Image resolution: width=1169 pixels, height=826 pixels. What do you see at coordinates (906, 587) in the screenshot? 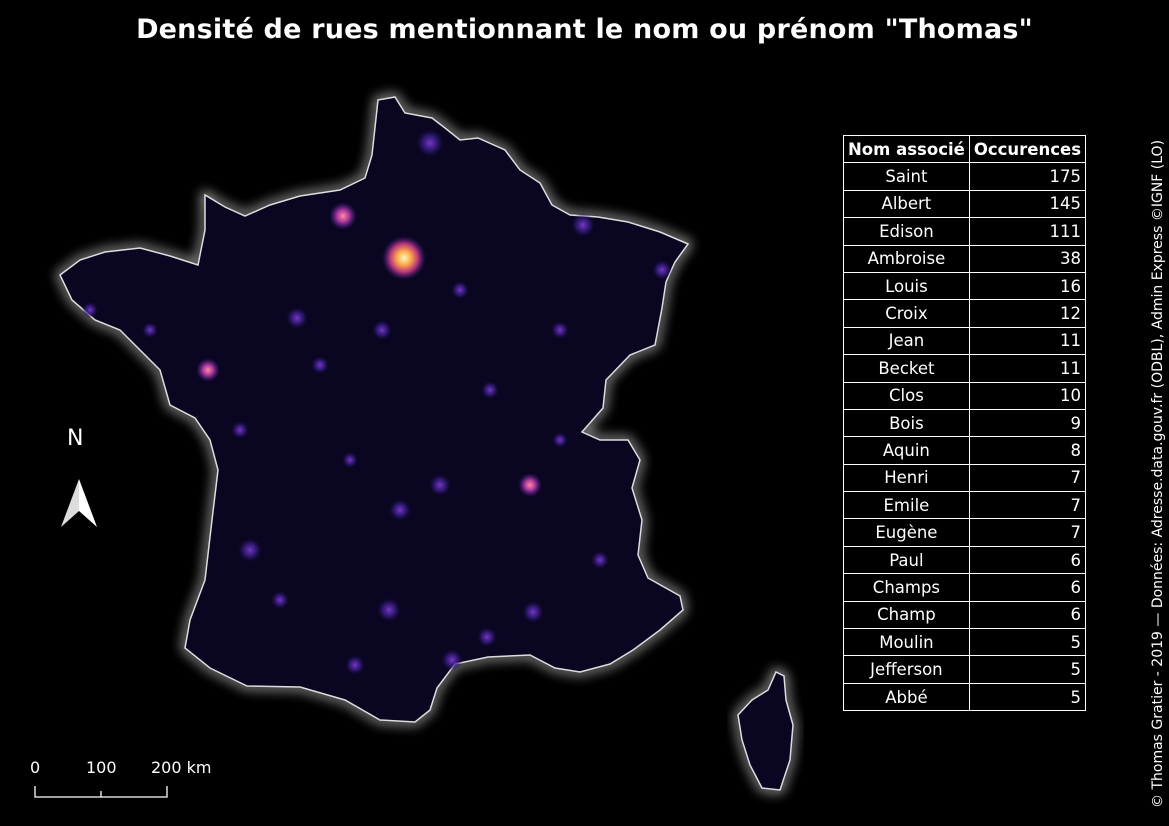
I see `cell-name: Champs` at bounding box center [906, 587].